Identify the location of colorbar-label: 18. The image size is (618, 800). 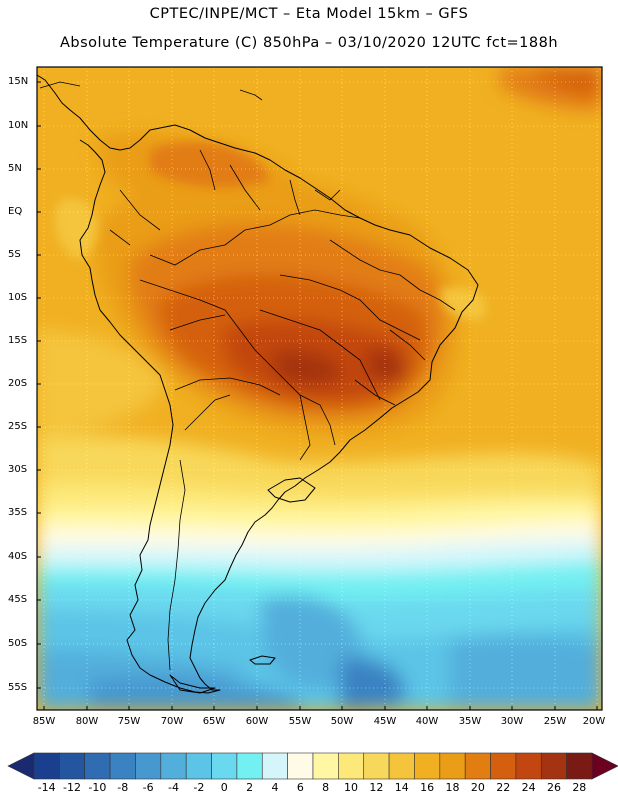
(452, 787).